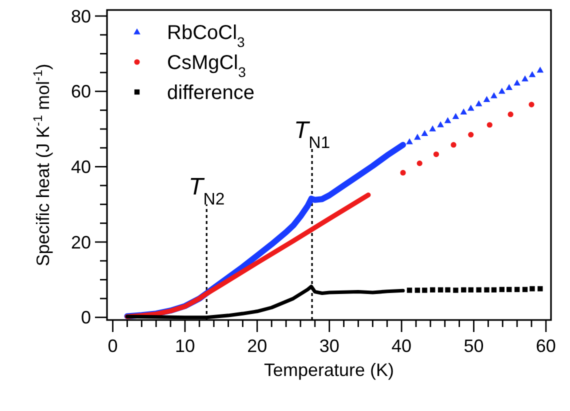 Image resolution: width=570 pixels, height=411 pixels. I want to click on y-tick-label: 80, so click(80, 16).